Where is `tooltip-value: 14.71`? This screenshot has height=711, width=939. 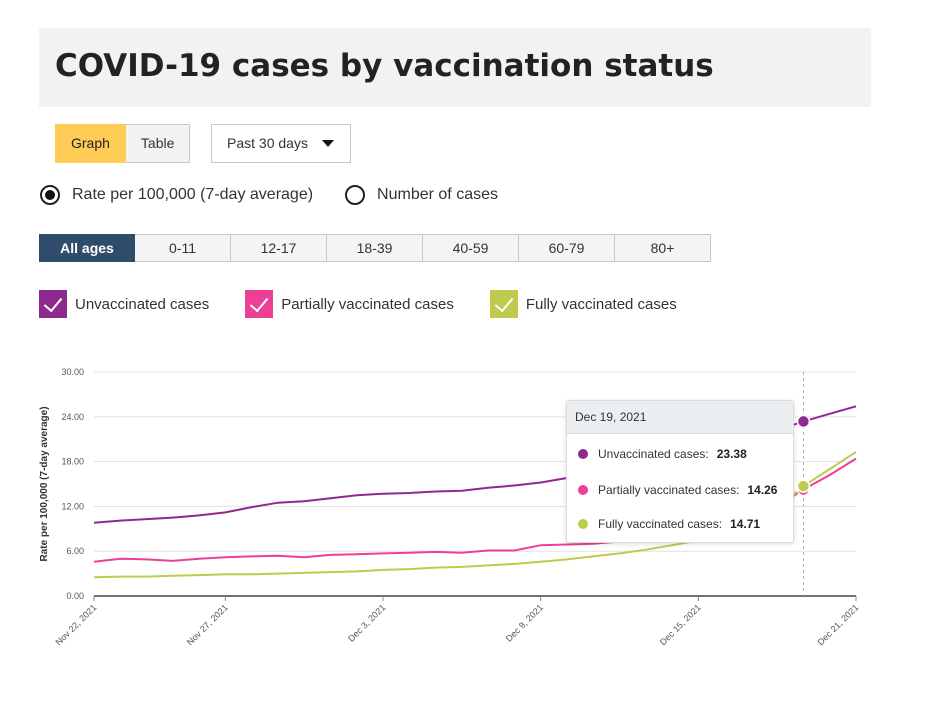
tooltip-value: 14.71 is located at coordinates (745, 524).